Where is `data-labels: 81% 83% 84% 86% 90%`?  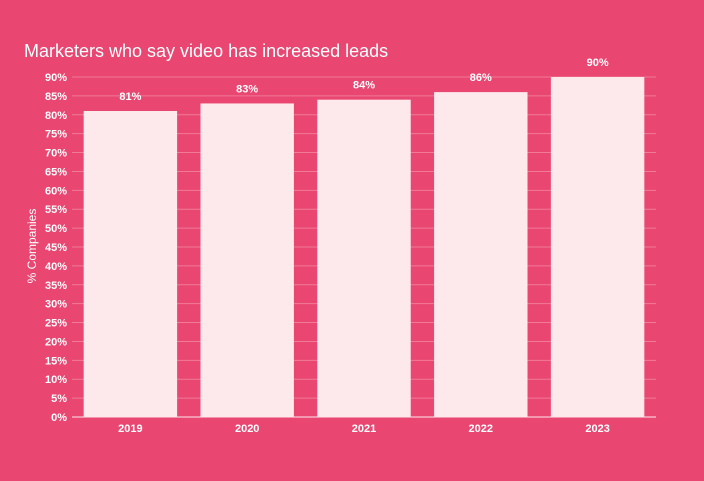 data-labels: 81% 83% 84% 86% 90% is located at coordinates (363, 80).